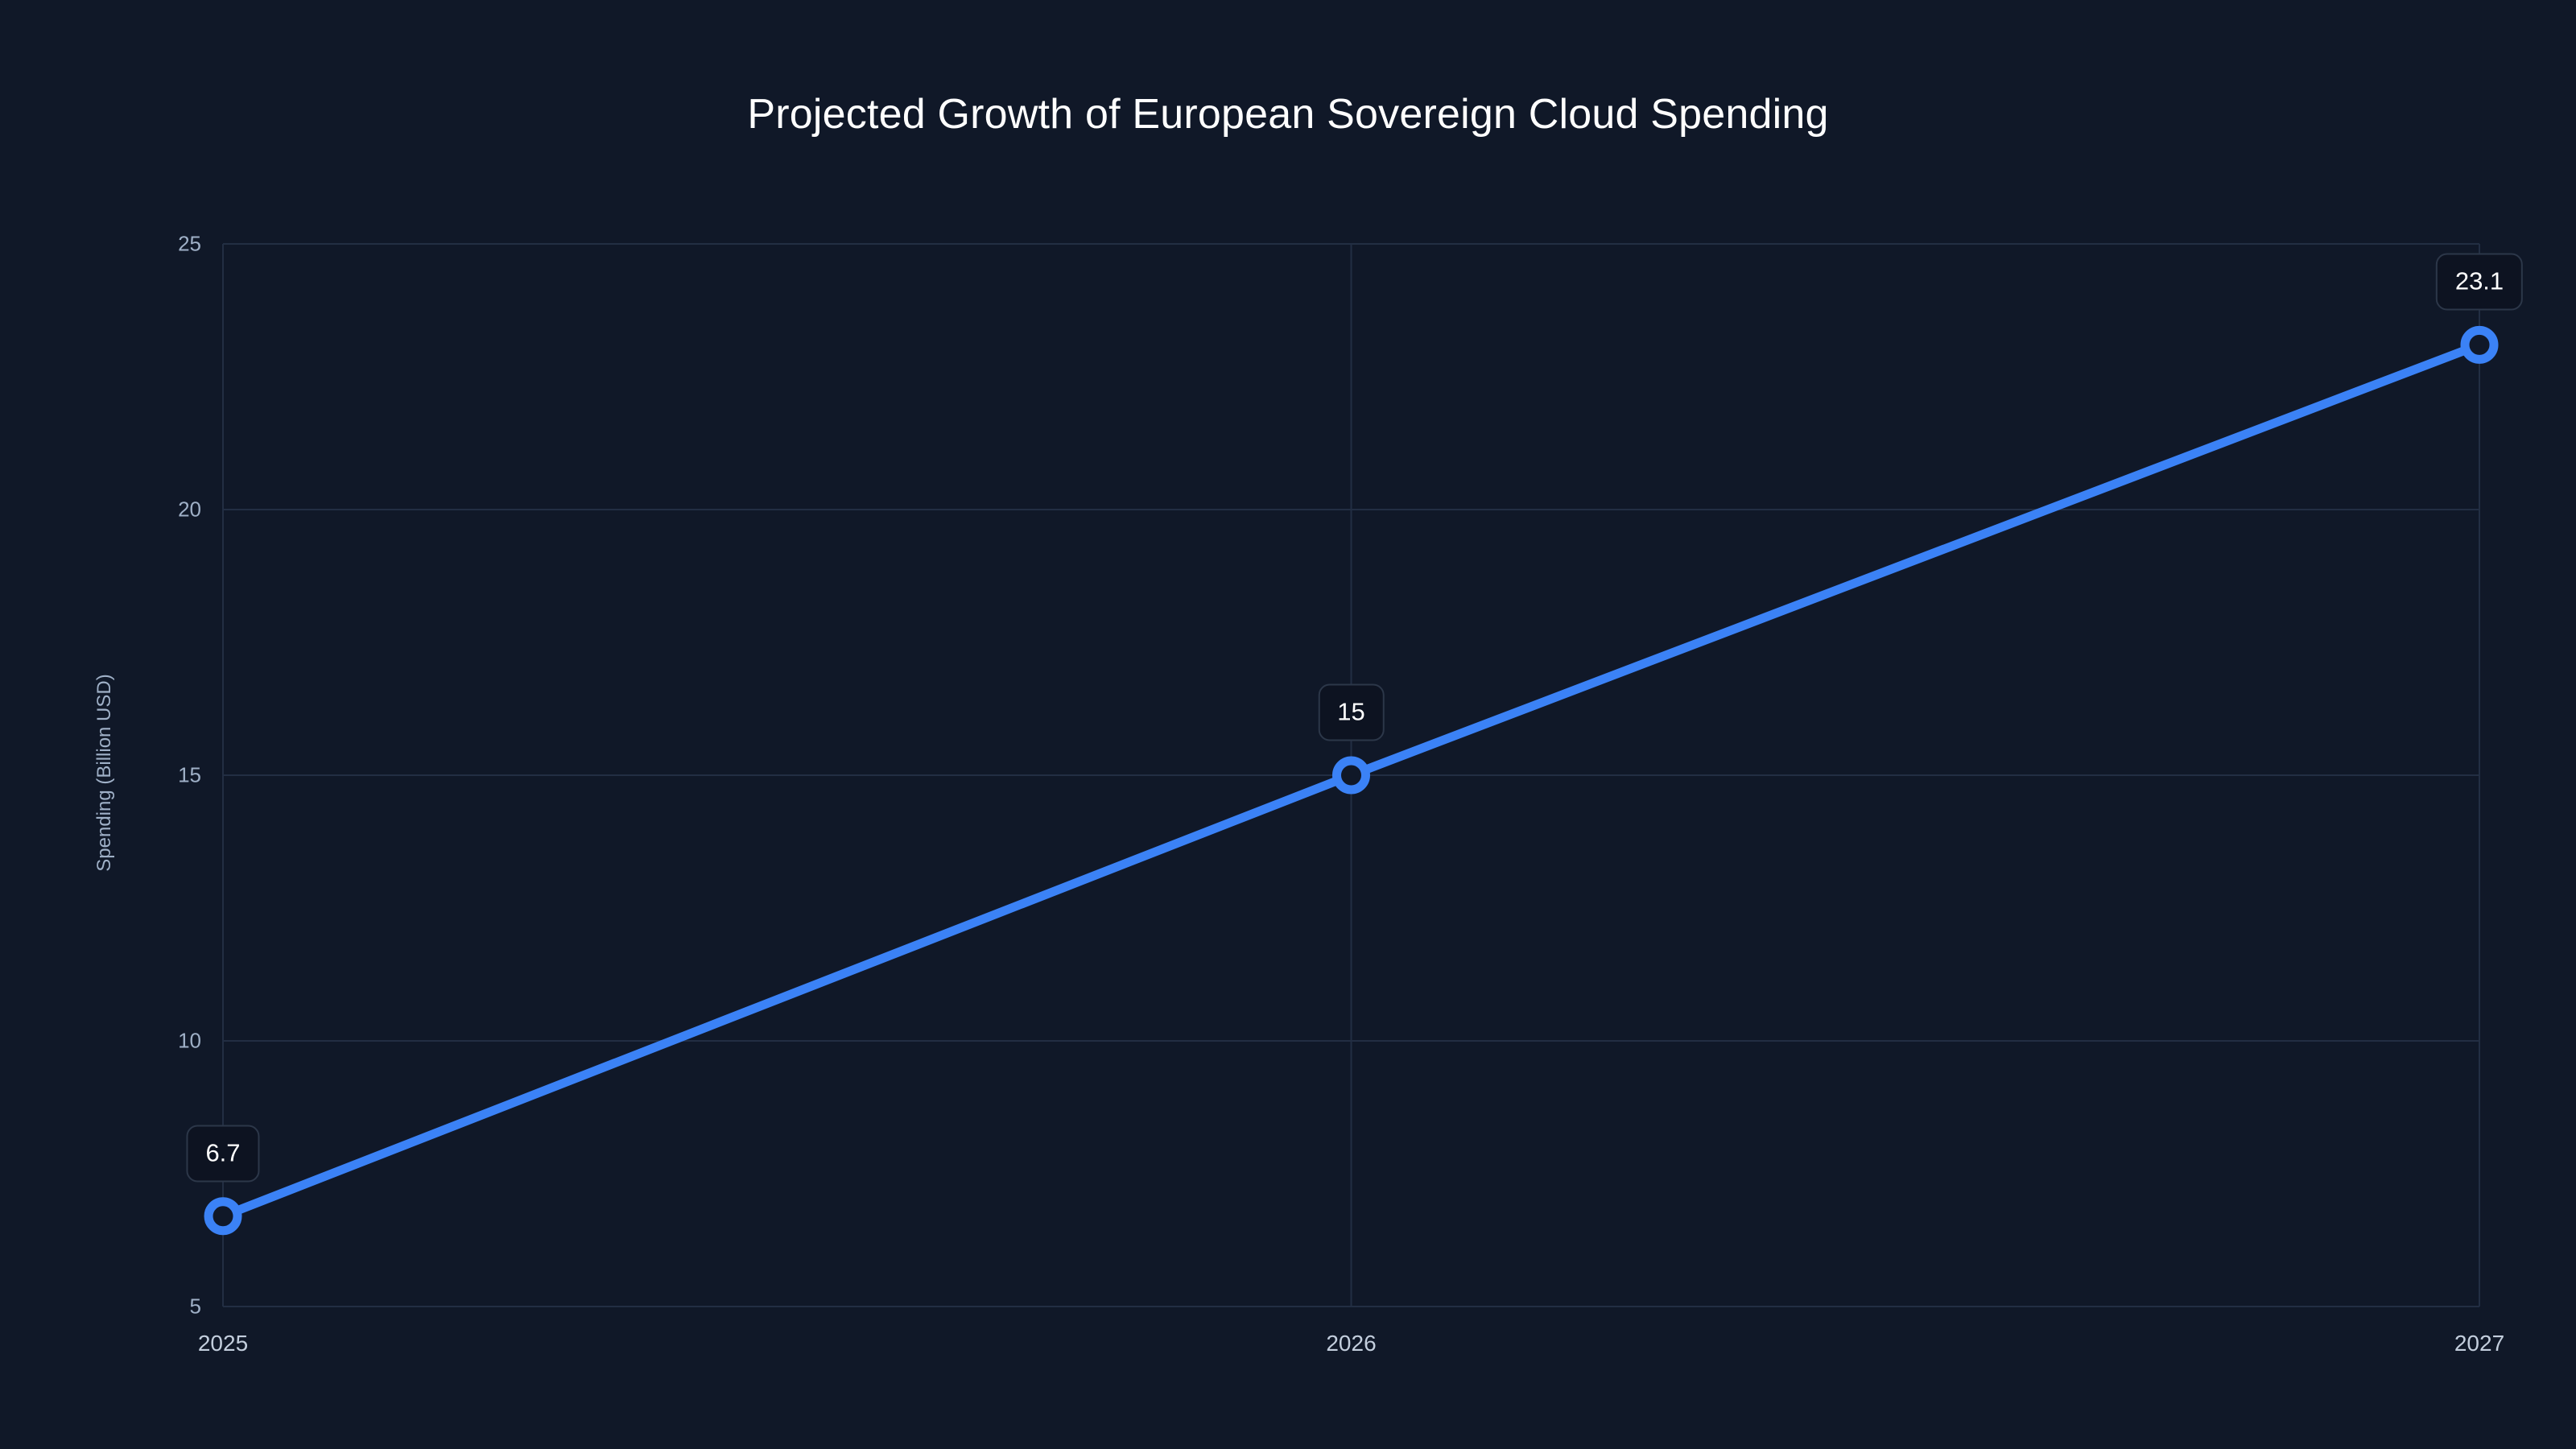 The width and height of the screenshot is (2576, 1449). What do you see at coordinates (189, 1040) in the screenshot?
I see `y-axis-tick-label: 10` at bounding box center [189, 1040].